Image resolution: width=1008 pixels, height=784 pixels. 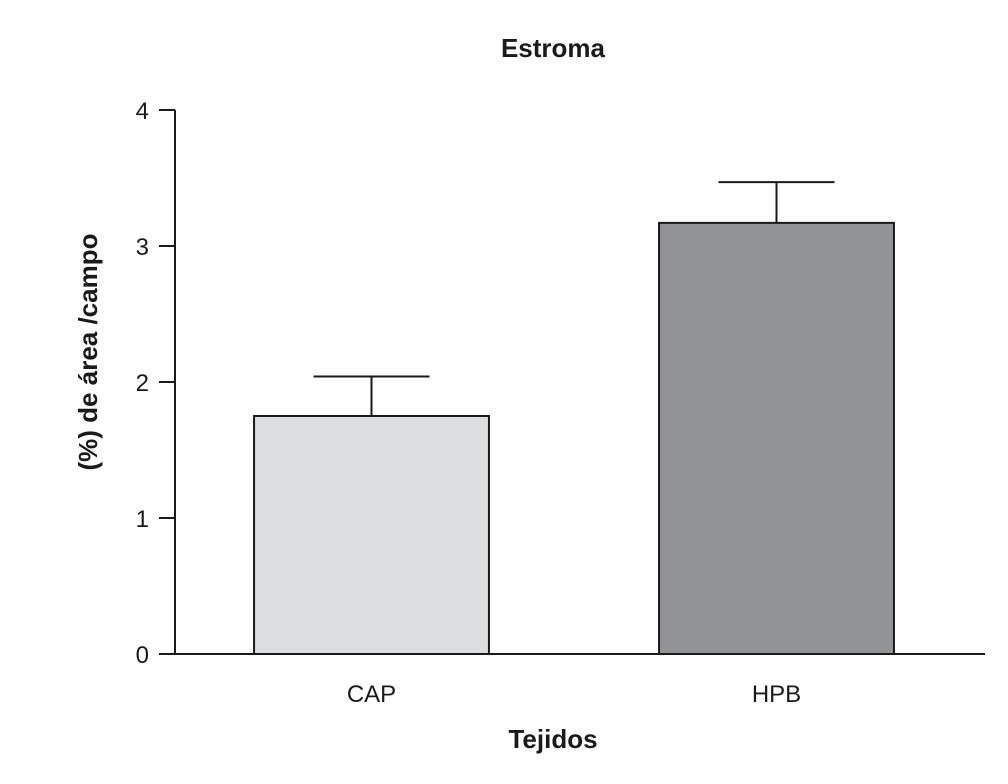 What do you see at coordinates (776, 438) in the screenshot?
I see `bar-hpb` at bounding box center [776, 438].